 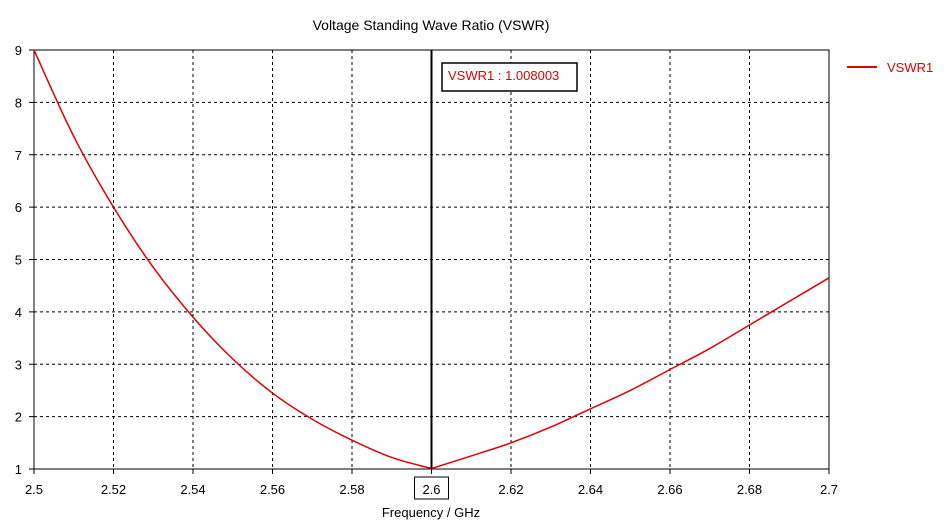 What do you see at coordinates (18, 207) in the screenshot?
I see `y-tick-label: 6` at bounding box center [18, 207].